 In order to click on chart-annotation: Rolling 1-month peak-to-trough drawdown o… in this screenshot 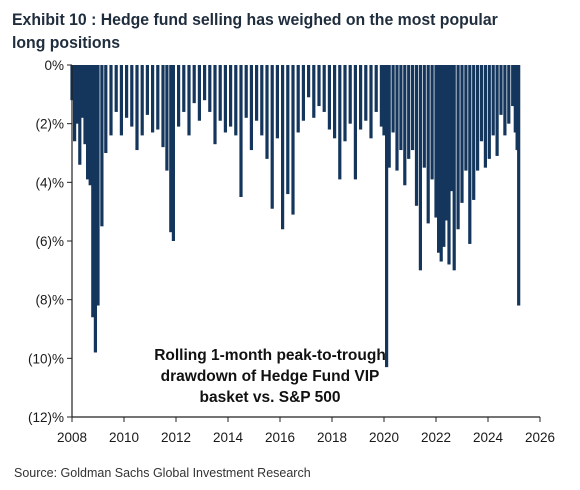, I will do `click(270, 376)`.